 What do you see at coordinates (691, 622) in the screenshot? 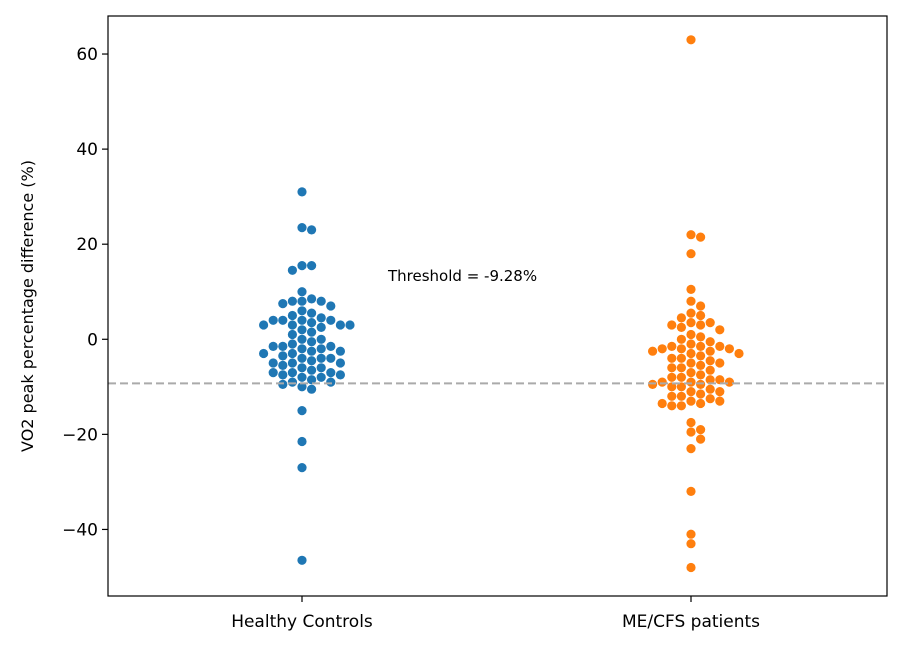
I see `x-tick-label: ME/CFS patients` at bounding box center [691, 622].